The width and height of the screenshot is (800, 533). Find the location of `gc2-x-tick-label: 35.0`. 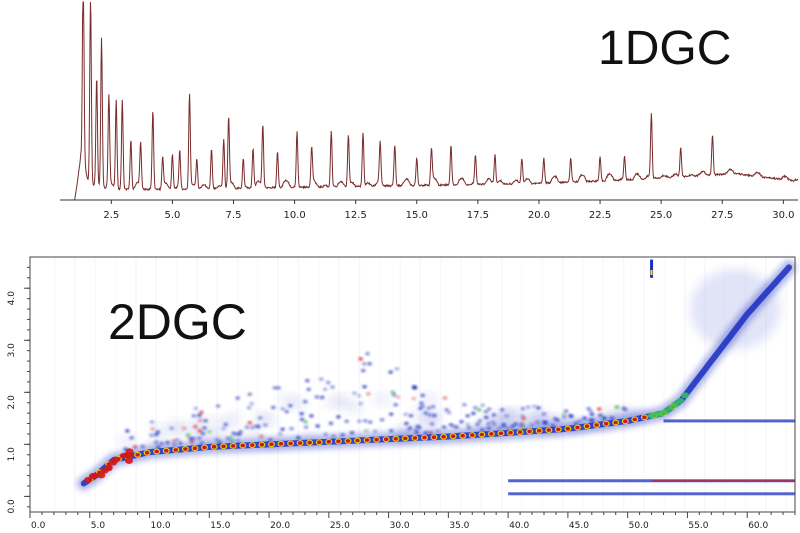

gc2-x-tick-label: 35.0 is located at coordinates (459, 526).